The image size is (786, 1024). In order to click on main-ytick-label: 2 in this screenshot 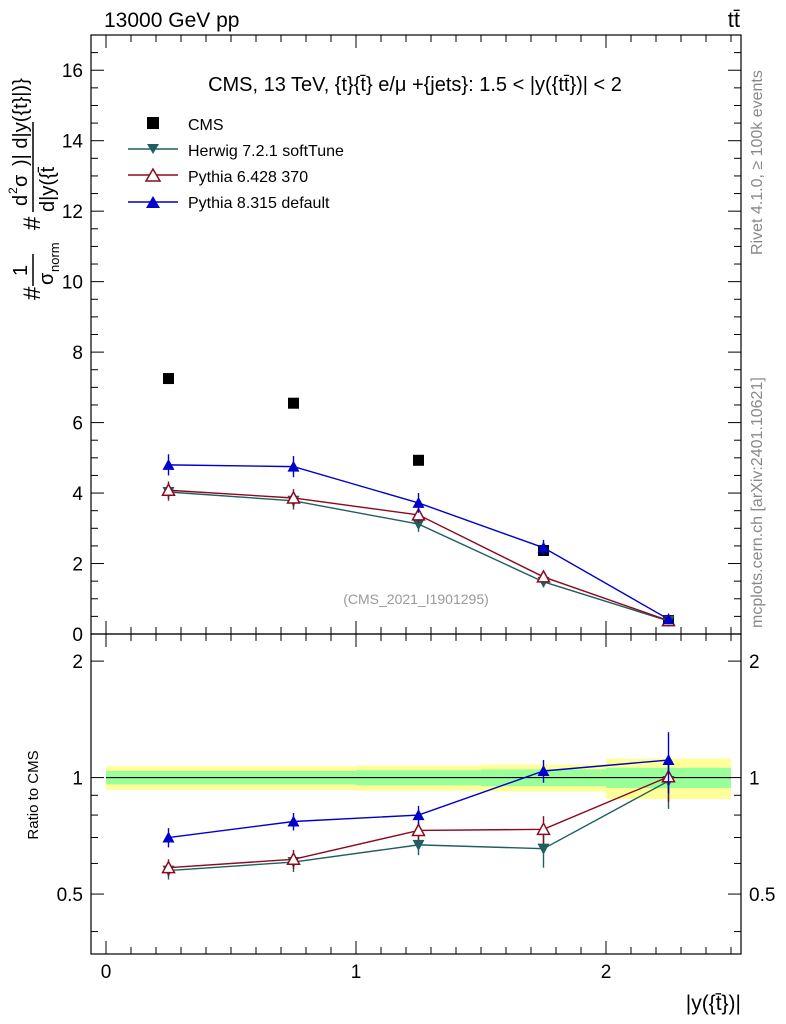, I will do `click(77, 565)`.